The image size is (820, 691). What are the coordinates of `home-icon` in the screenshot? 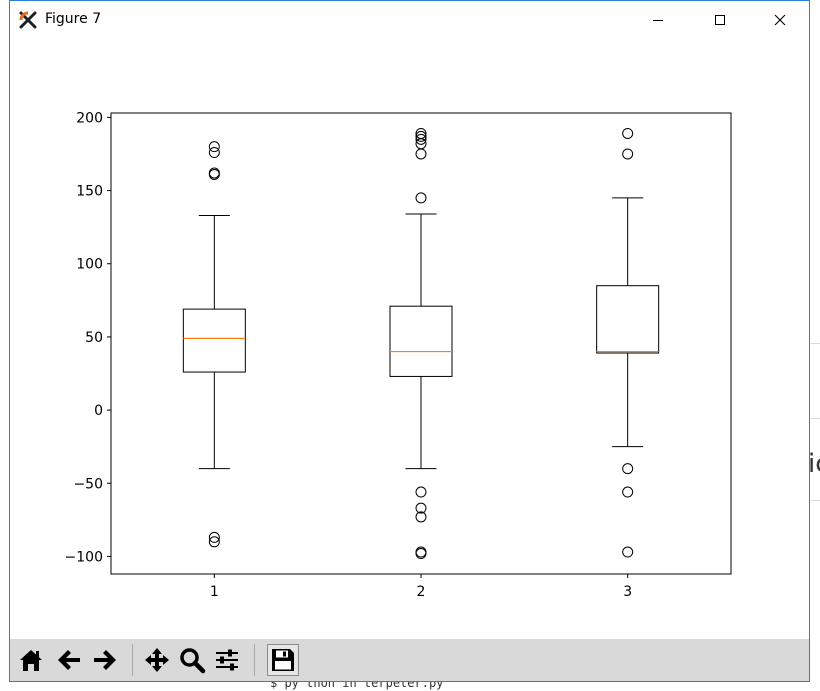 It's located at (31, 660).